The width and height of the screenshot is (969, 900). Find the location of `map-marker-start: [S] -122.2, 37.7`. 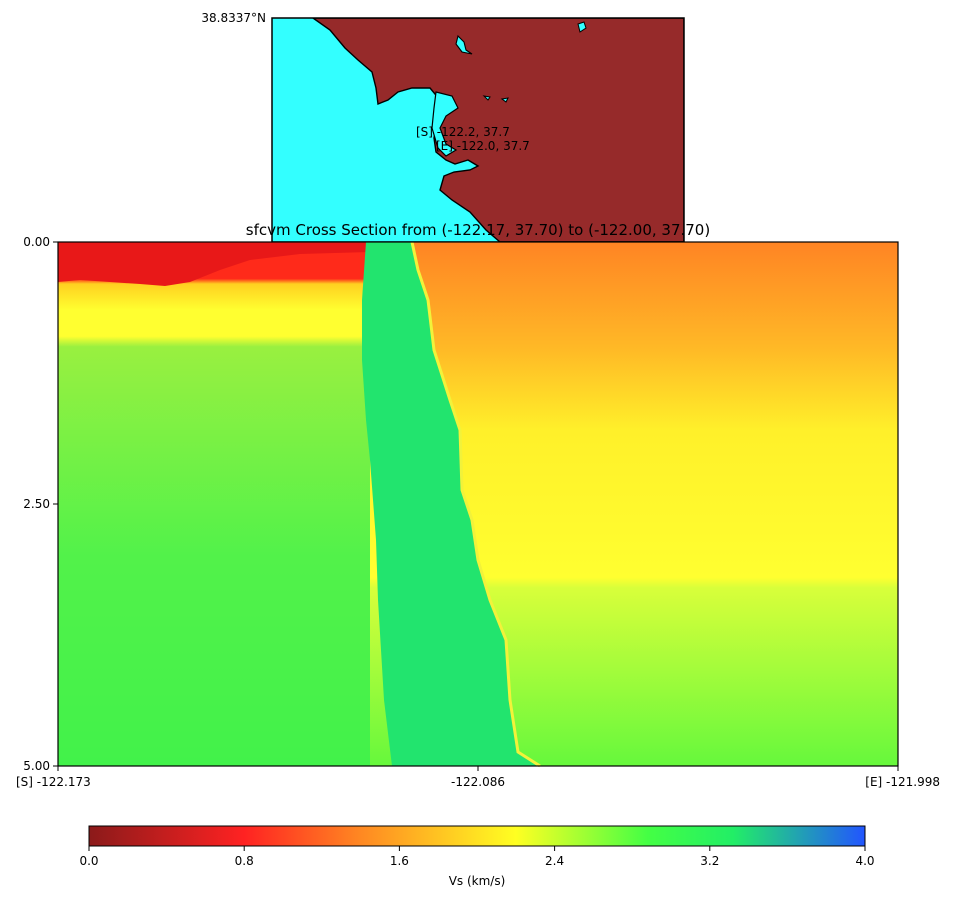

map-marker-start: [S] -122.2, 37.7 is located at coordinates (463, 132).